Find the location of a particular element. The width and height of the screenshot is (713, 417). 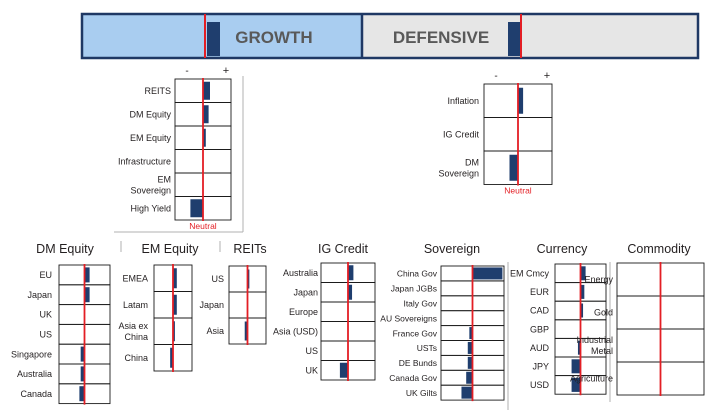

sovereign-bar-china-gov is located at coordinates (487, 273).